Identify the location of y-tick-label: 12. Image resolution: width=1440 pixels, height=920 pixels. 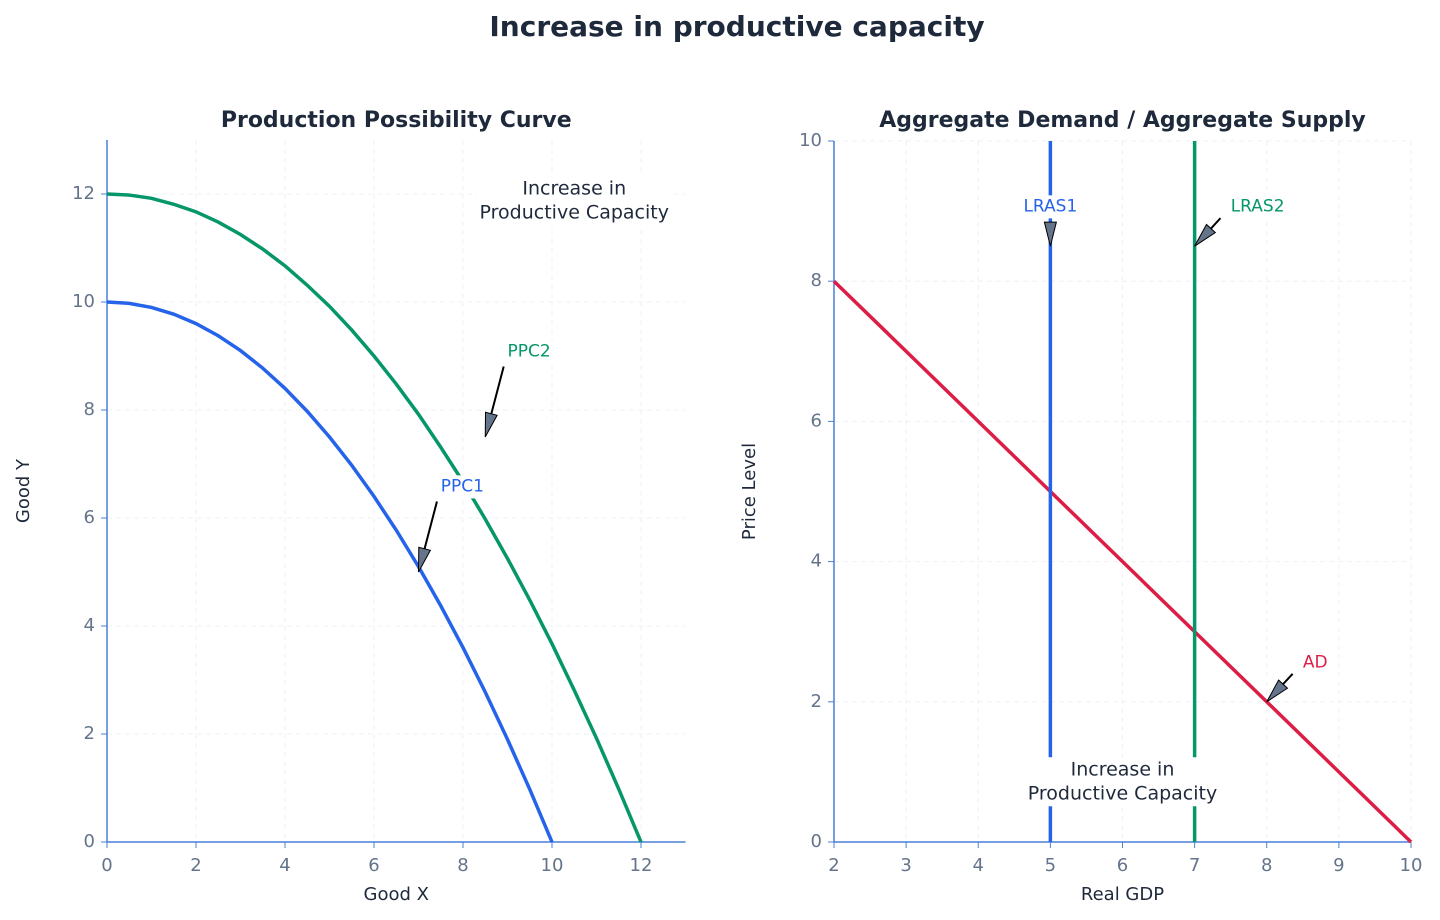
(83, 193).